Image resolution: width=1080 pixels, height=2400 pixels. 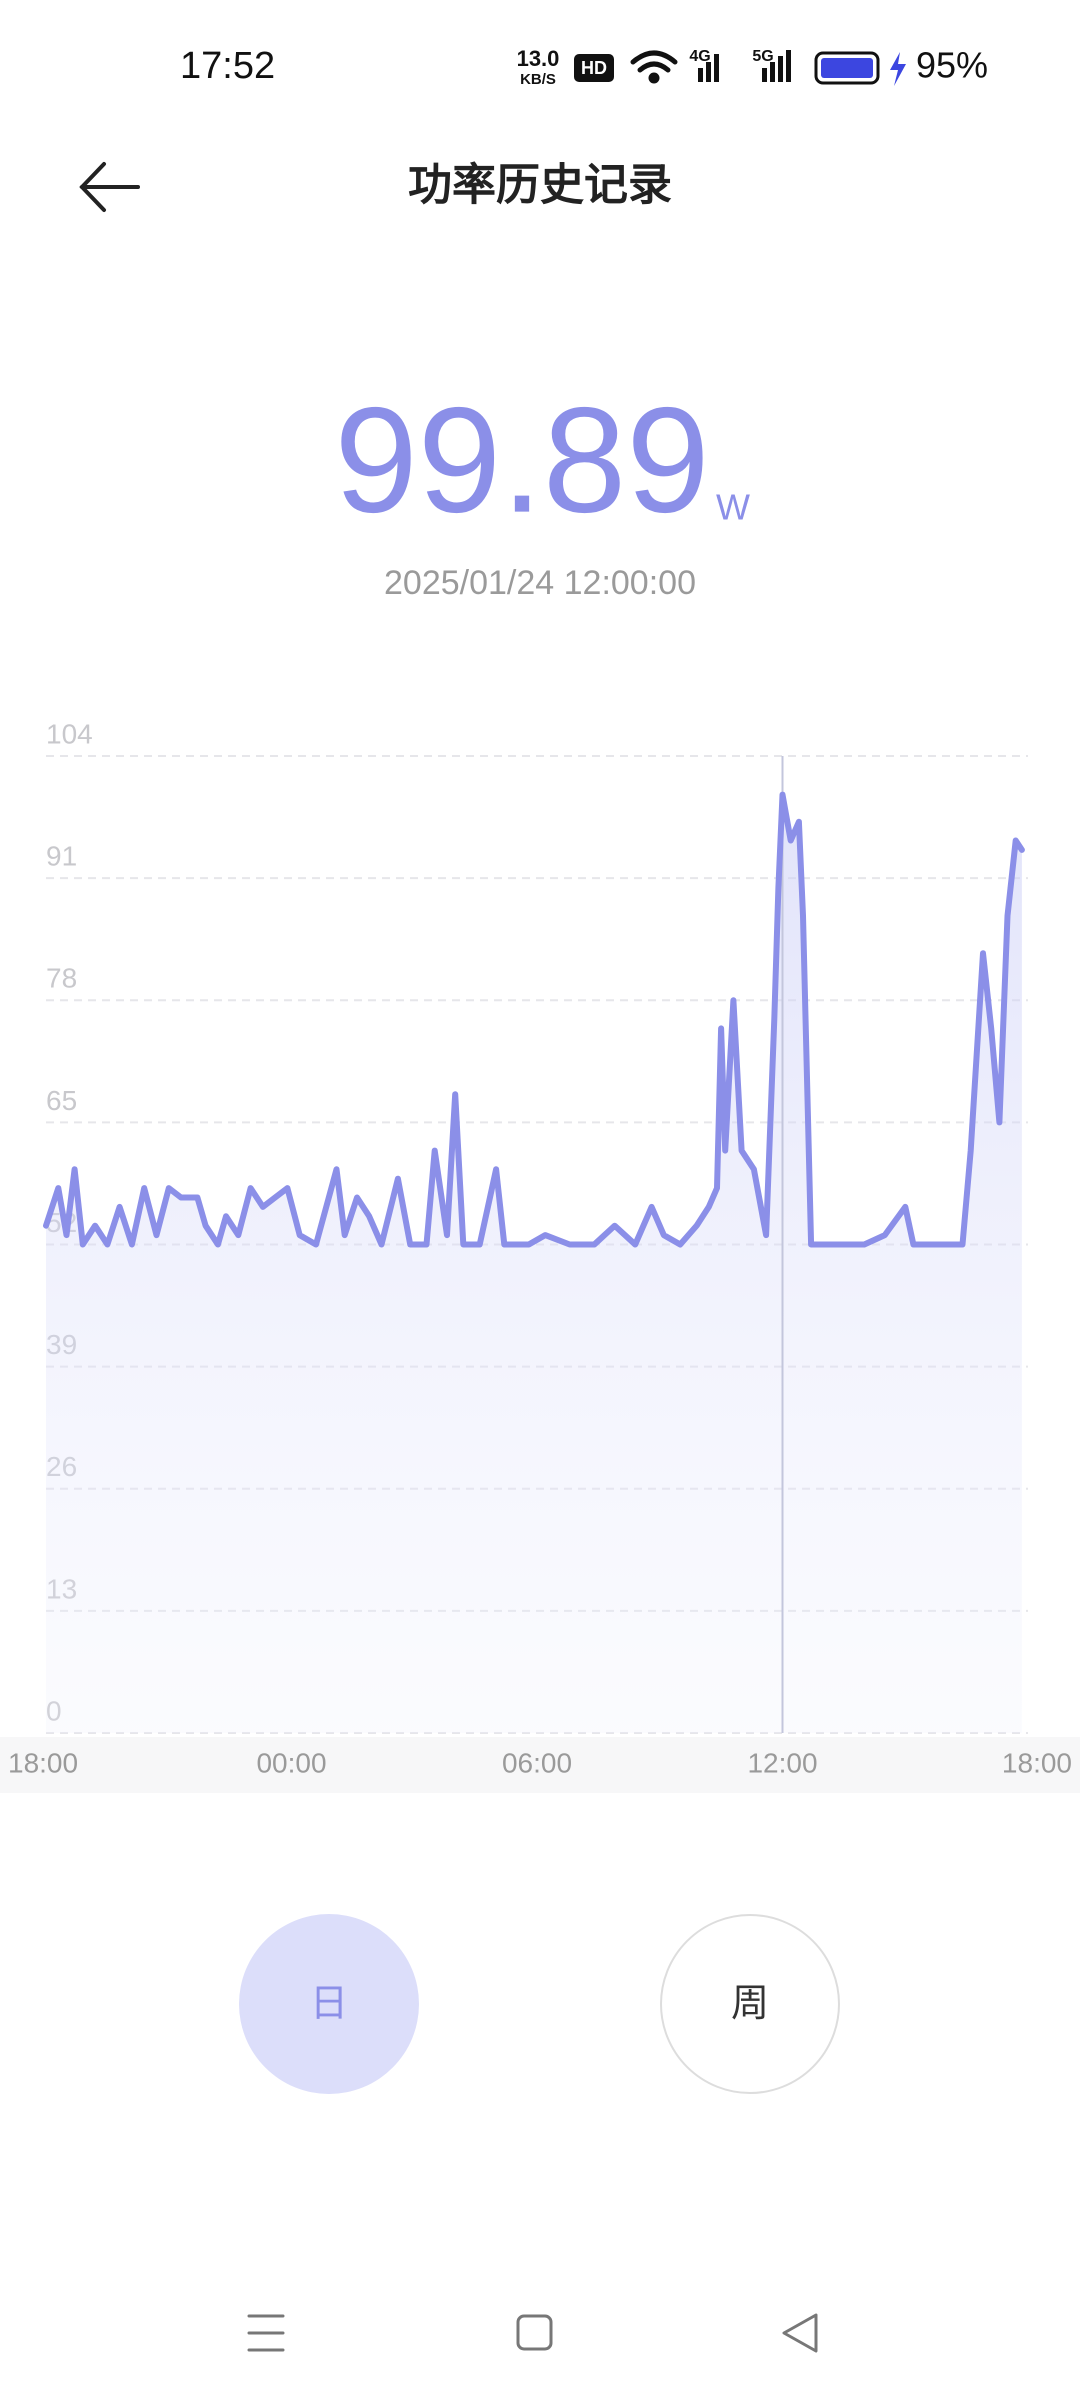 I want to click on page-title: 功率历史记录, so click(x=540, y=185).